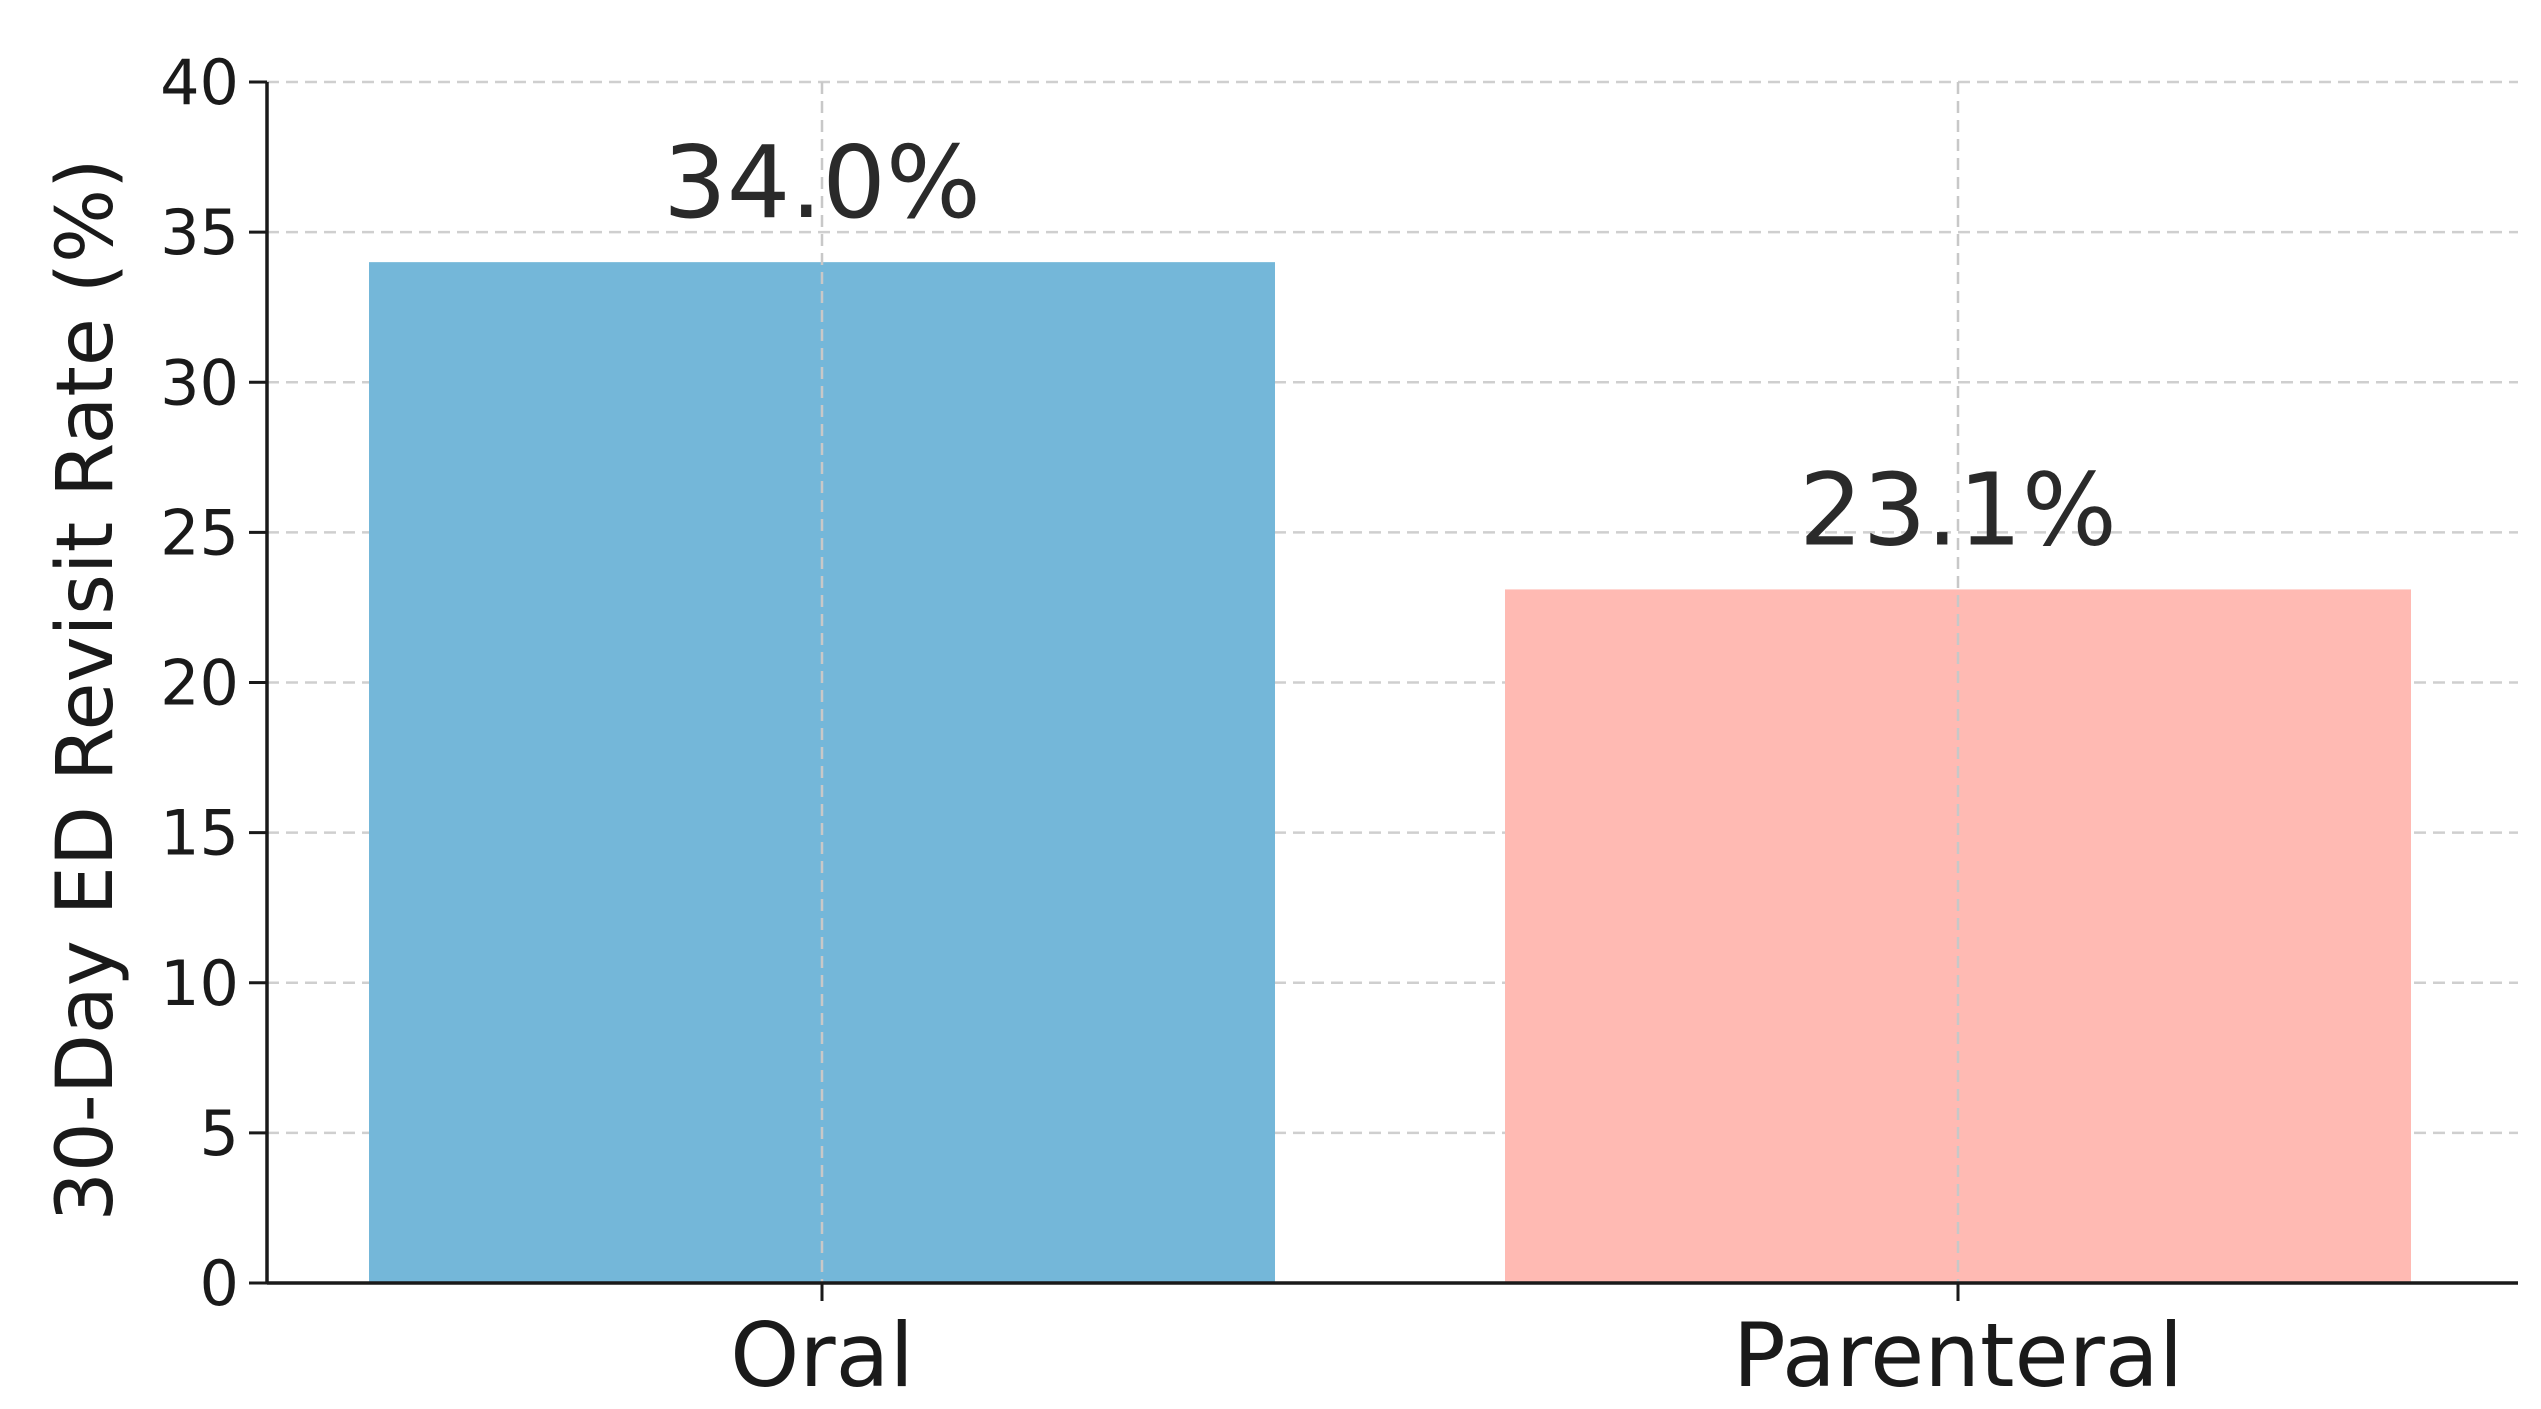 This screenshot has width=2541, height=1409. What do you see at coordinates (1958, 1354) in the screenshot?
I see `x-tick-label: Parenteral` at bounding box center [1958, 1354].